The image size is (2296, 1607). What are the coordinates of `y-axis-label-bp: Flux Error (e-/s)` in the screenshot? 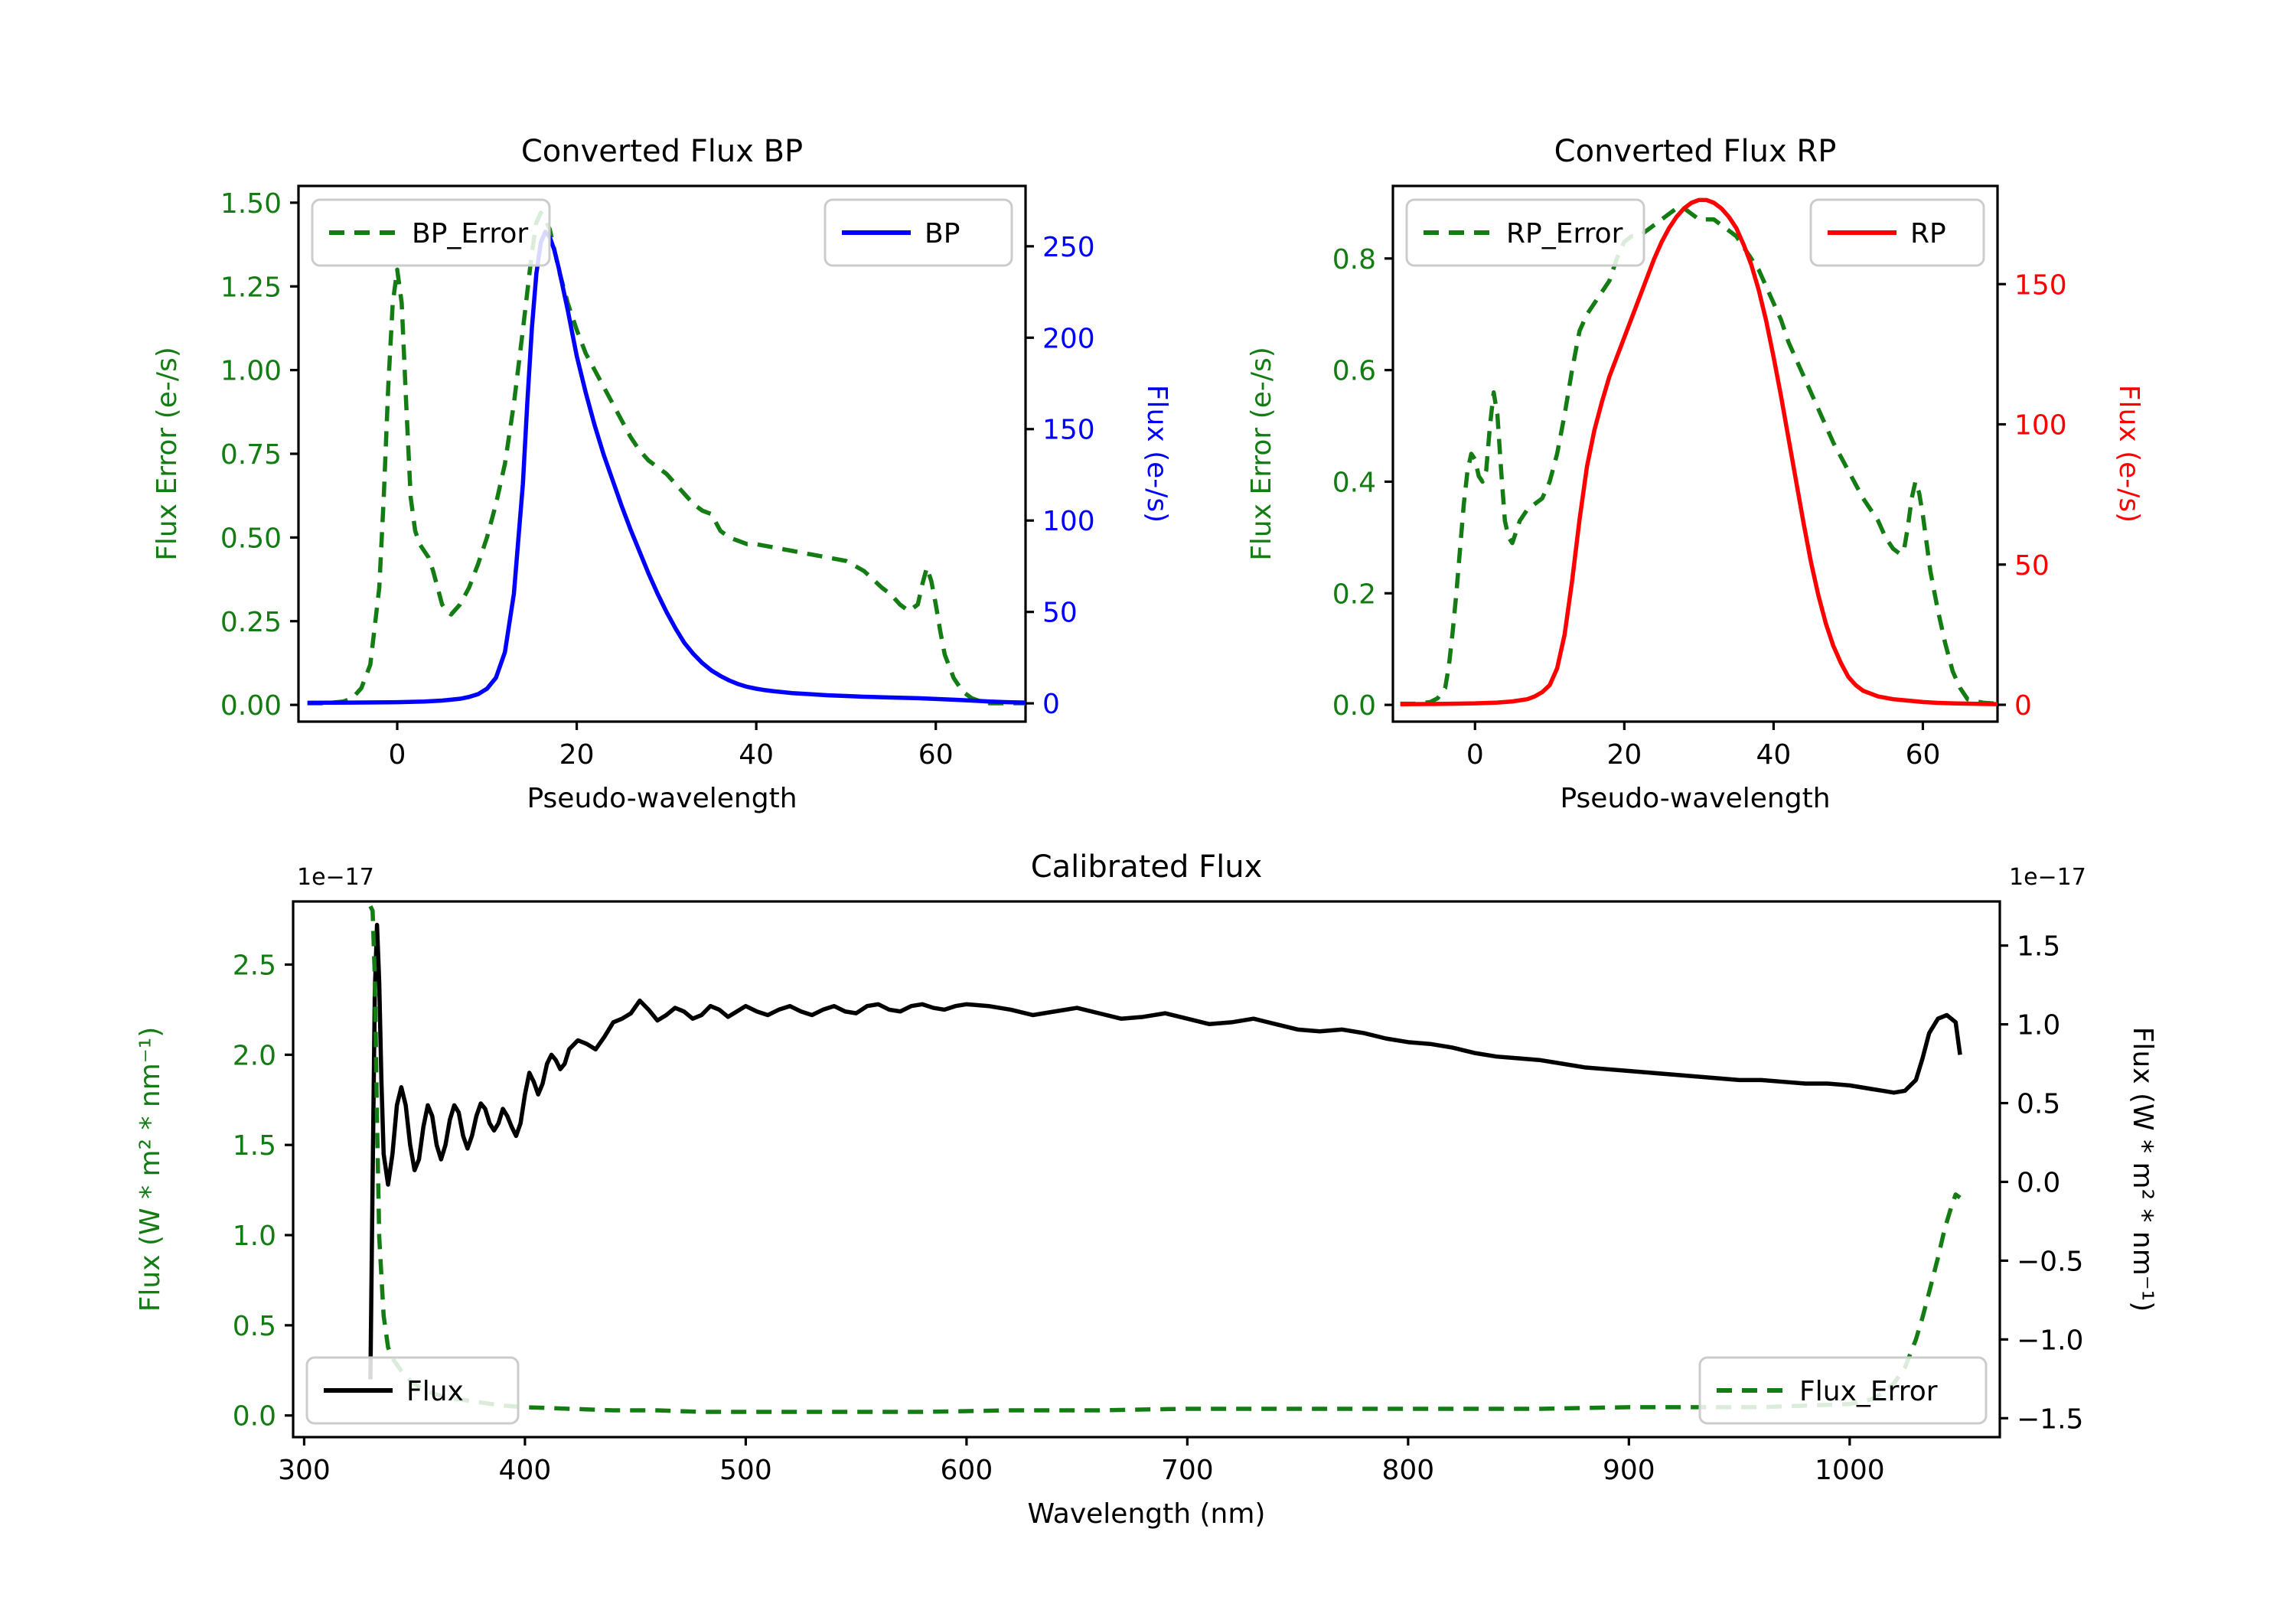 It's located at (167, 454).